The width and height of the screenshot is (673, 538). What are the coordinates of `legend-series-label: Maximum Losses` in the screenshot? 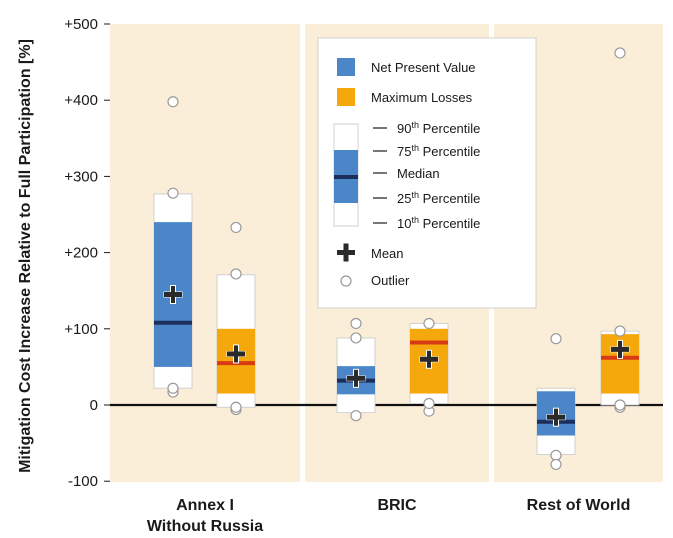 It's located at (422, 97).